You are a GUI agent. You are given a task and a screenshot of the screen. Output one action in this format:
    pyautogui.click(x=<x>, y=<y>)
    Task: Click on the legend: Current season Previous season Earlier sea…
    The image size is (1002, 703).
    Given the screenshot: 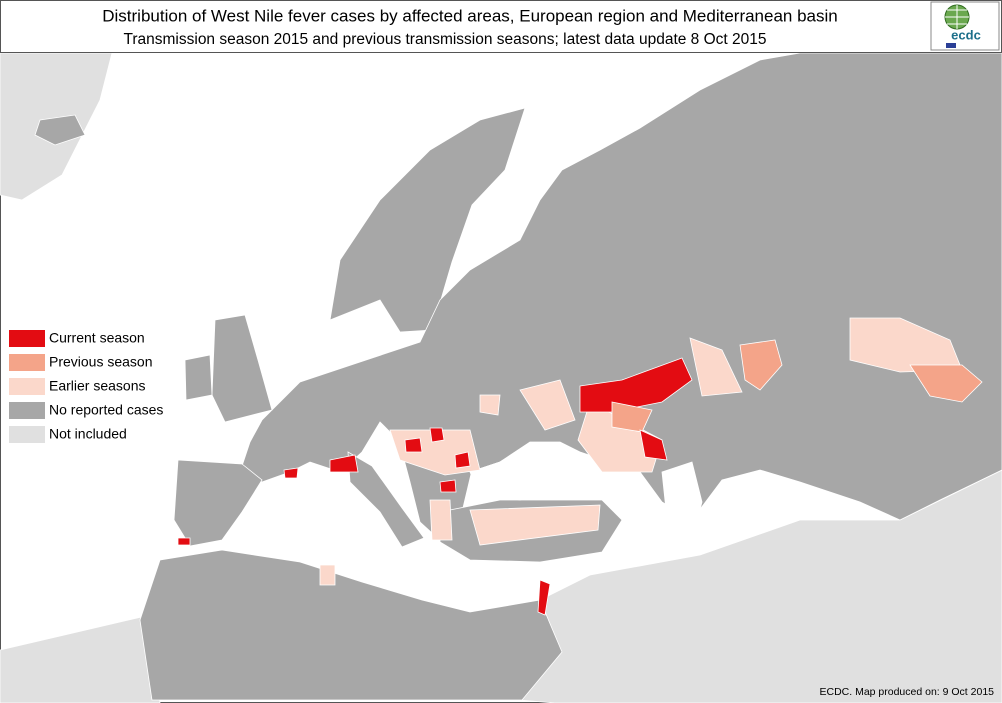 What is the action you would take?
    pyautogui.click(x=86, y=386)
    